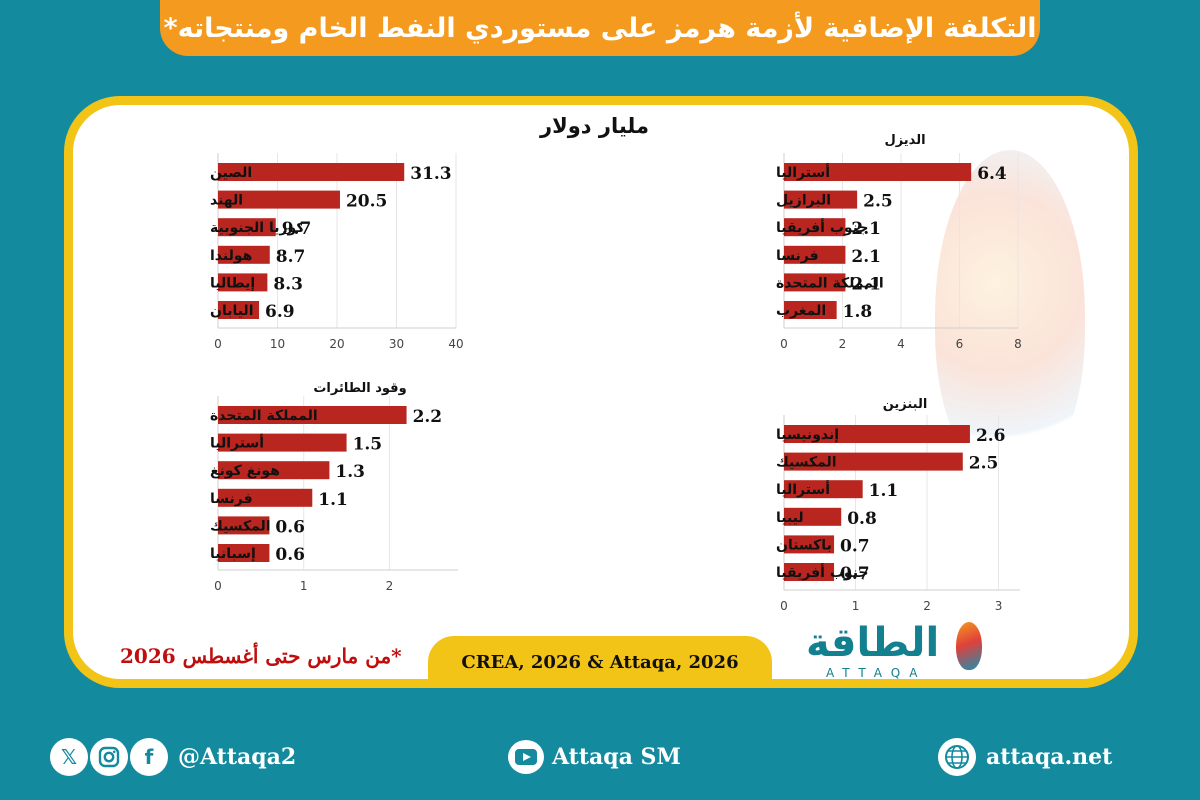 The width and height of the screenshot is (1200, 800). I want to click on instagram-icon, so click(109, 757).